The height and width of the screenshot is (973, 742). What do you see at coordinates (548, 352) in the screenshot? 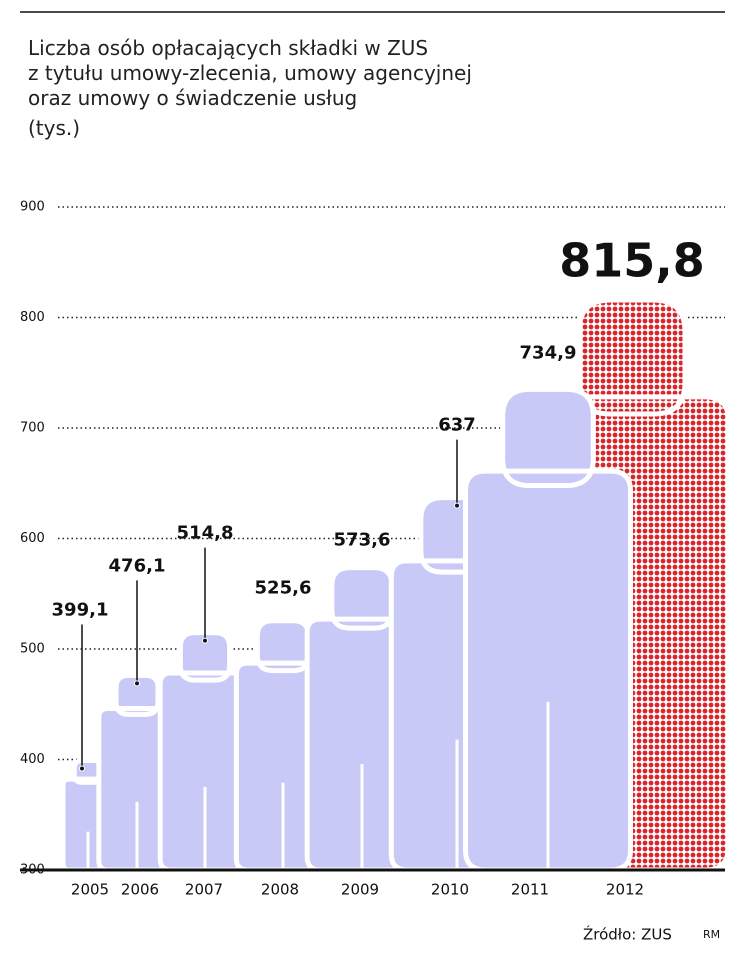
I see `value-label: 734,9` at bounding box center [548, 352].